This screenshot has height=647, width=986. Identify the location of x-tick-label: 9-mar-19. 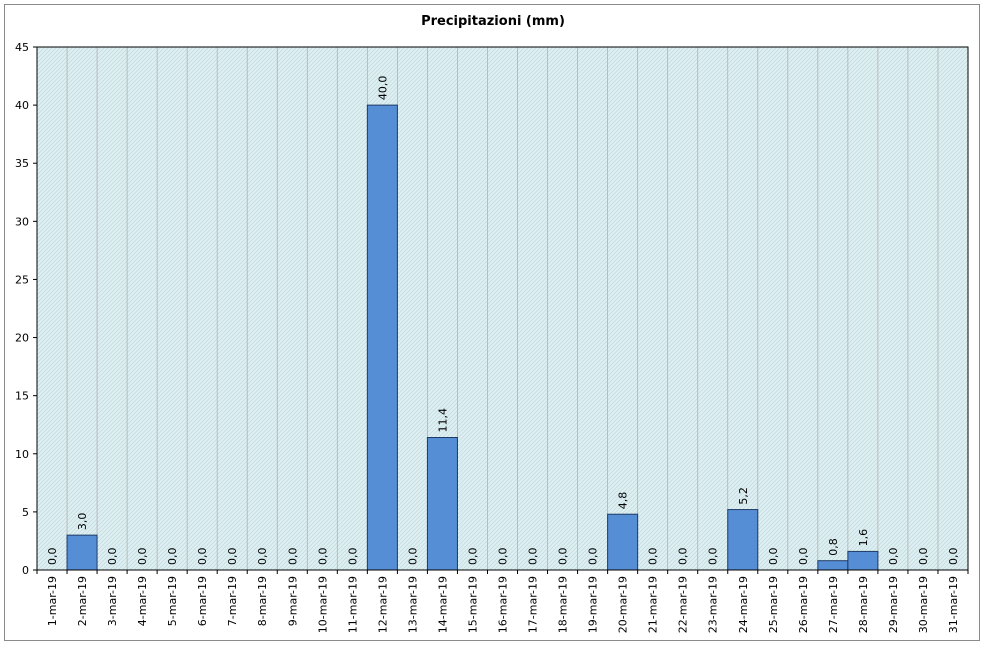
(292, 601).